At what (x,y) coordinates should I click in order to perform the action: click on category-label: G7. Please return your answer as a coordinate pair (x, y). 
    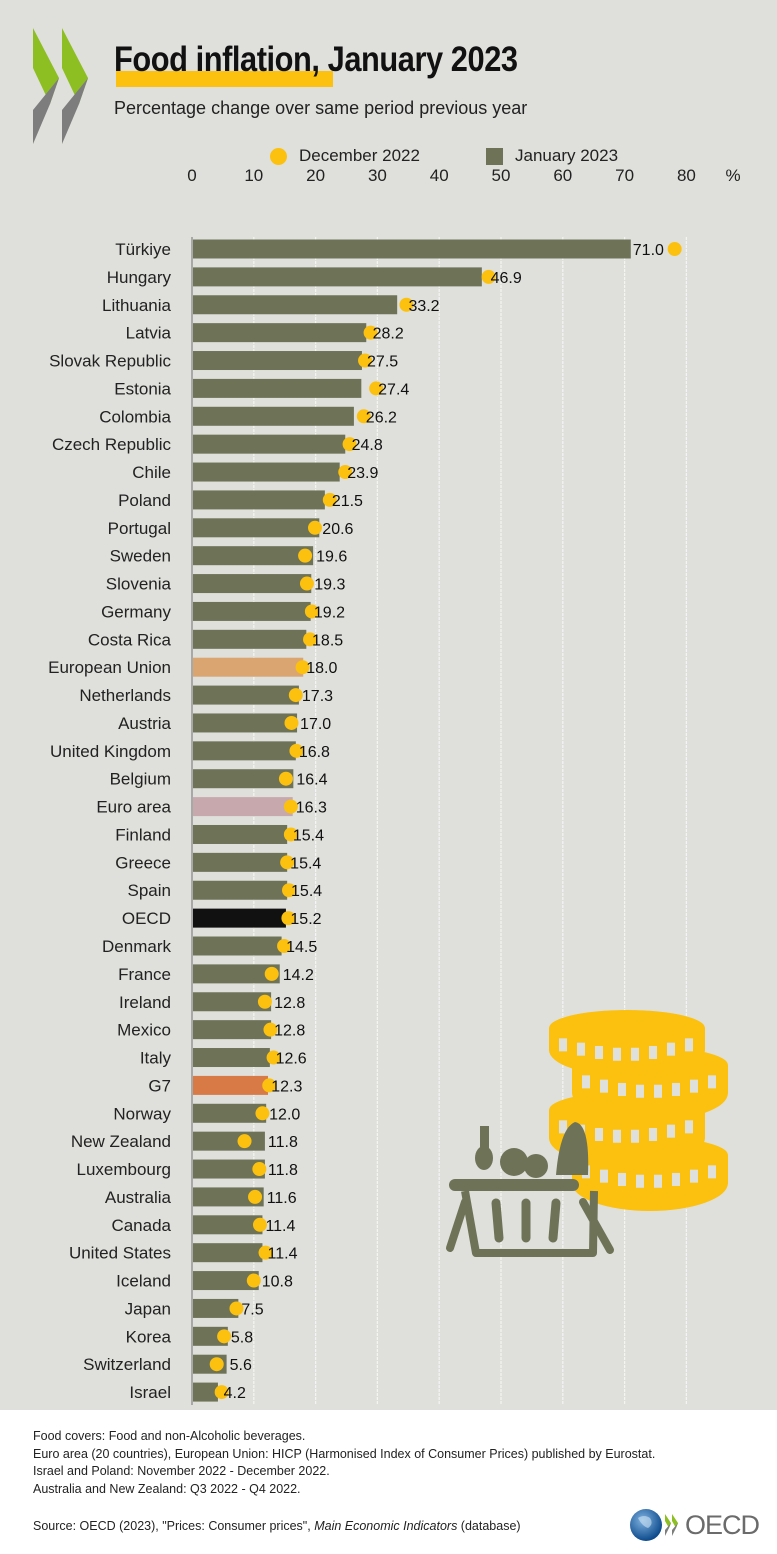
    Looking at the image, I should click on (159, 1085).